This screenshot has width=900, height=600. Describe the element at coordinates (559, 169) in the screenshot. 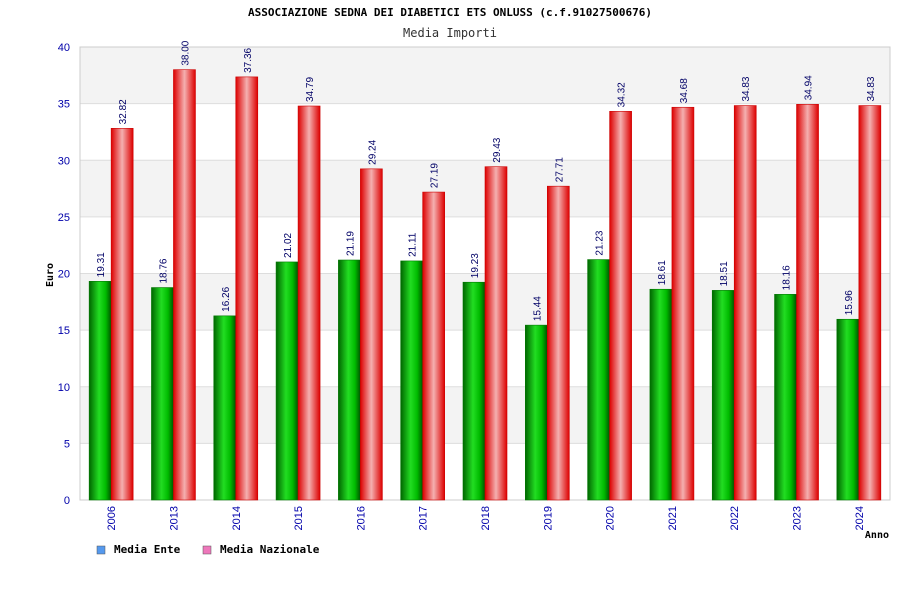

I see `value-label-media-nazionale-2019: 27.71` at that location.